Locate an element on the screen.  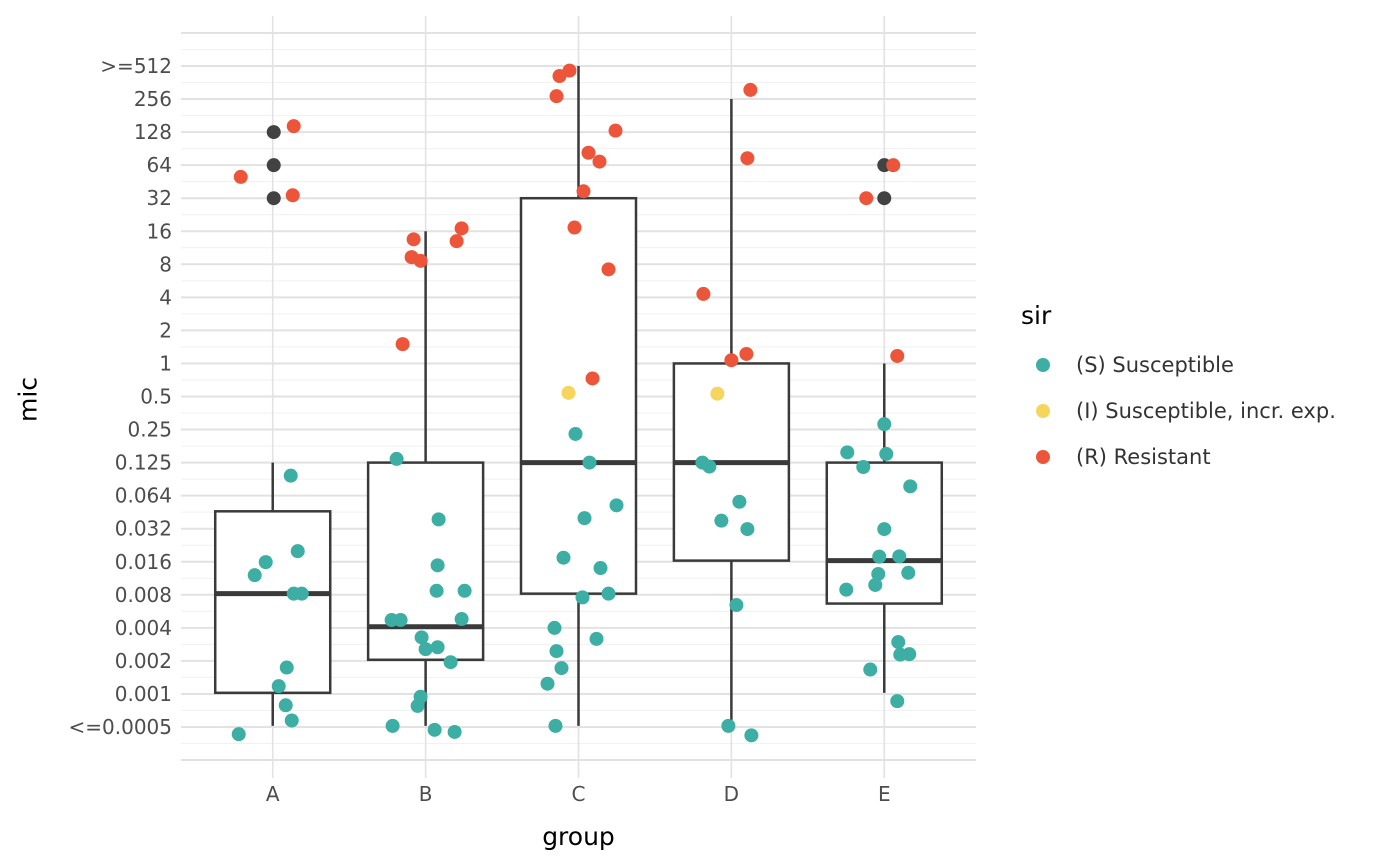
x-tick-label: B is located at coordinates (426, 794).